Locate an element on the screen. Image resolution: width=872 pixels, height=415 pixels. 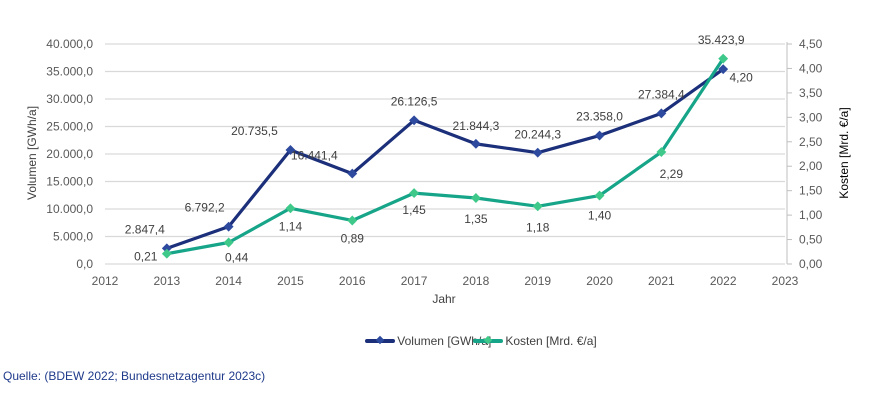
y-tick-label: 20.000,0 is located at coordinates (69, 154).